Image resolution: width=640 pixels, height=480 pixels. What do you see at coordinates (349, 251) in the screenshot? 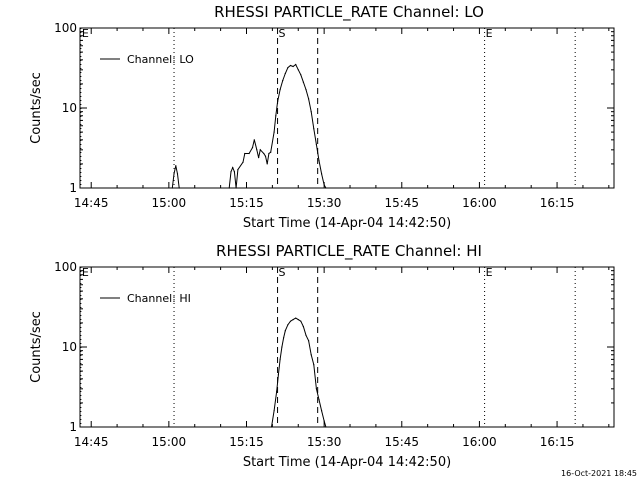
I see `chart-title: RHESSI PARTICLE_RATE Channel: HI` at bounding box center [349, 251].